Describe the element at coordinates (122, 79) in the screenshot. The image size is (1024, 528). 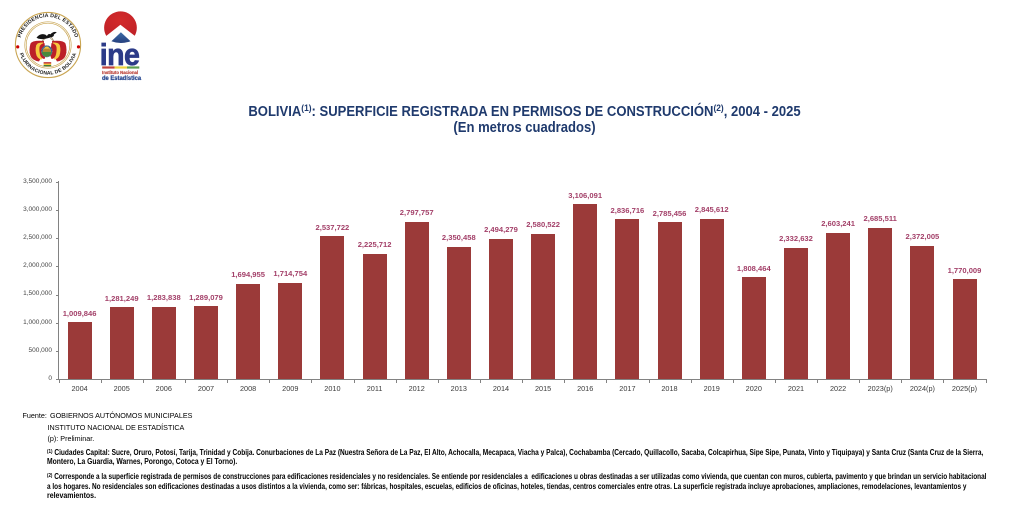
I see `svg-text: de Estadística` at that location.